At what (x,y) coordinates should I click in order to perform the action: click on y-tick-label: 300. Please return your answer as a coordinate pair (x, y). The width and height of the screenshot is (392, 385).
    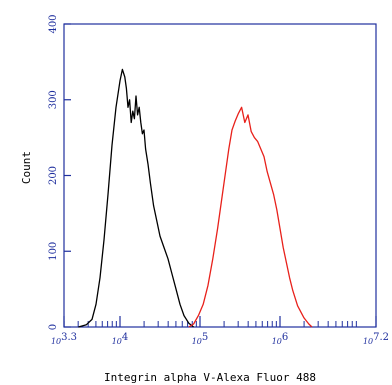
    Looking at the image, I should click on (53, 99).